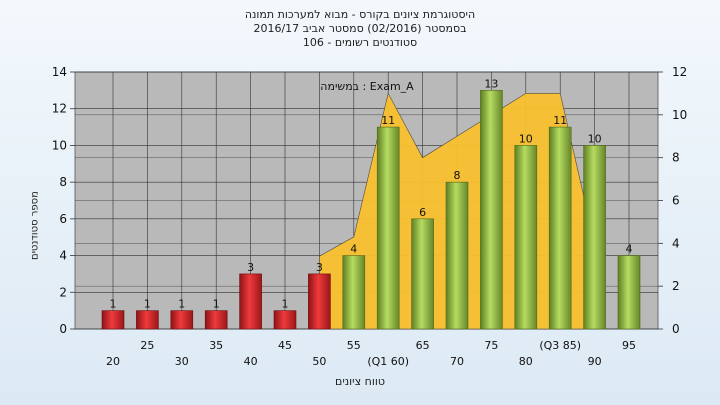 The height and width of the screenshot is (405, 720). Describe the element at coordinates (360, 28) in the screenshot. I see `chart-title-line-2: בסמסטר (02/2016) סמסטר אביב 2016/17` at that location.